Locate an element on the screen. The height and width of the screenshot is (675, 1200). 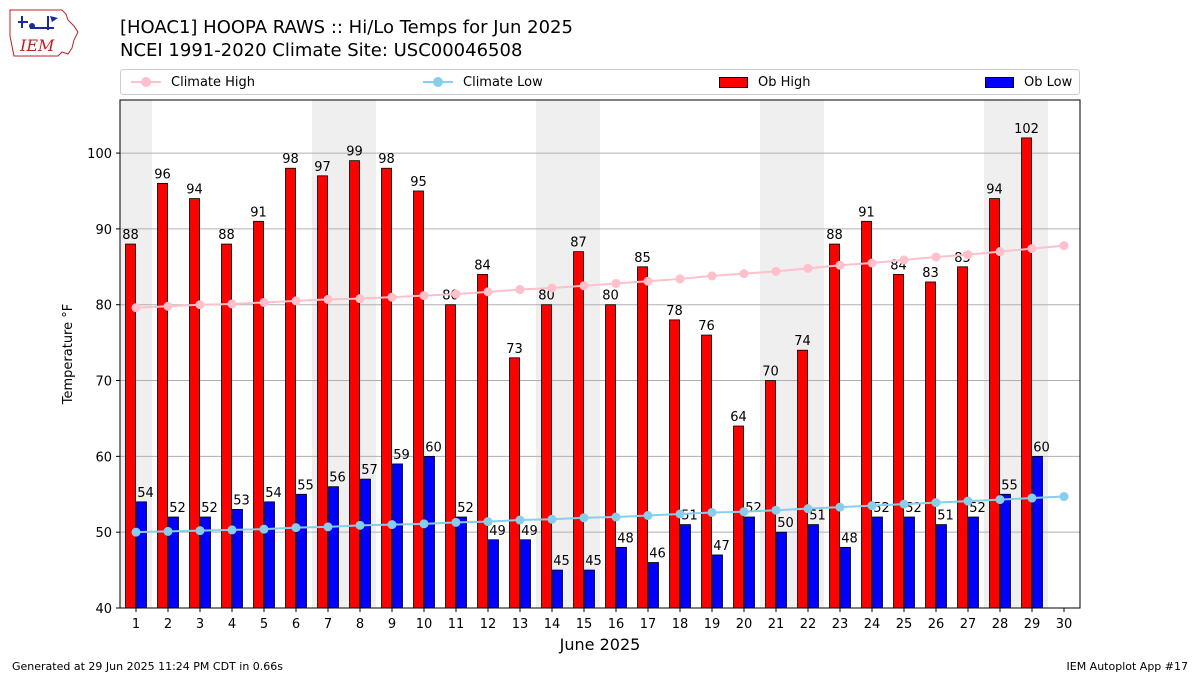
x-tick-label: 24 is located at coordinates (872, 624).